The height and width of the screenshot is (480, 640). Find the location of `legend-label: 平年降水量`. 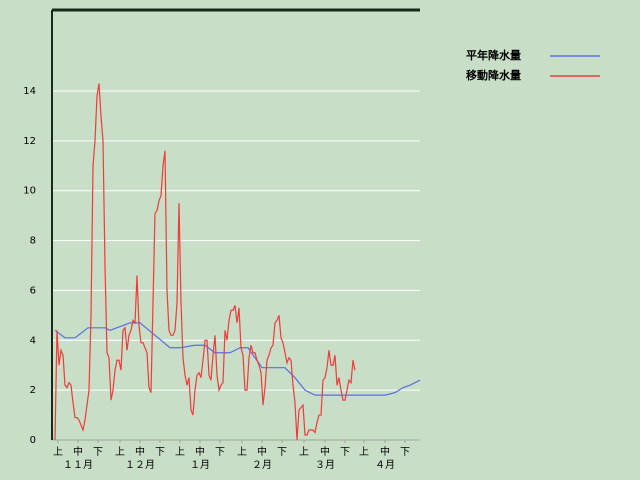

legend-label: 平年降水量 is located at coordinates (493, 55).